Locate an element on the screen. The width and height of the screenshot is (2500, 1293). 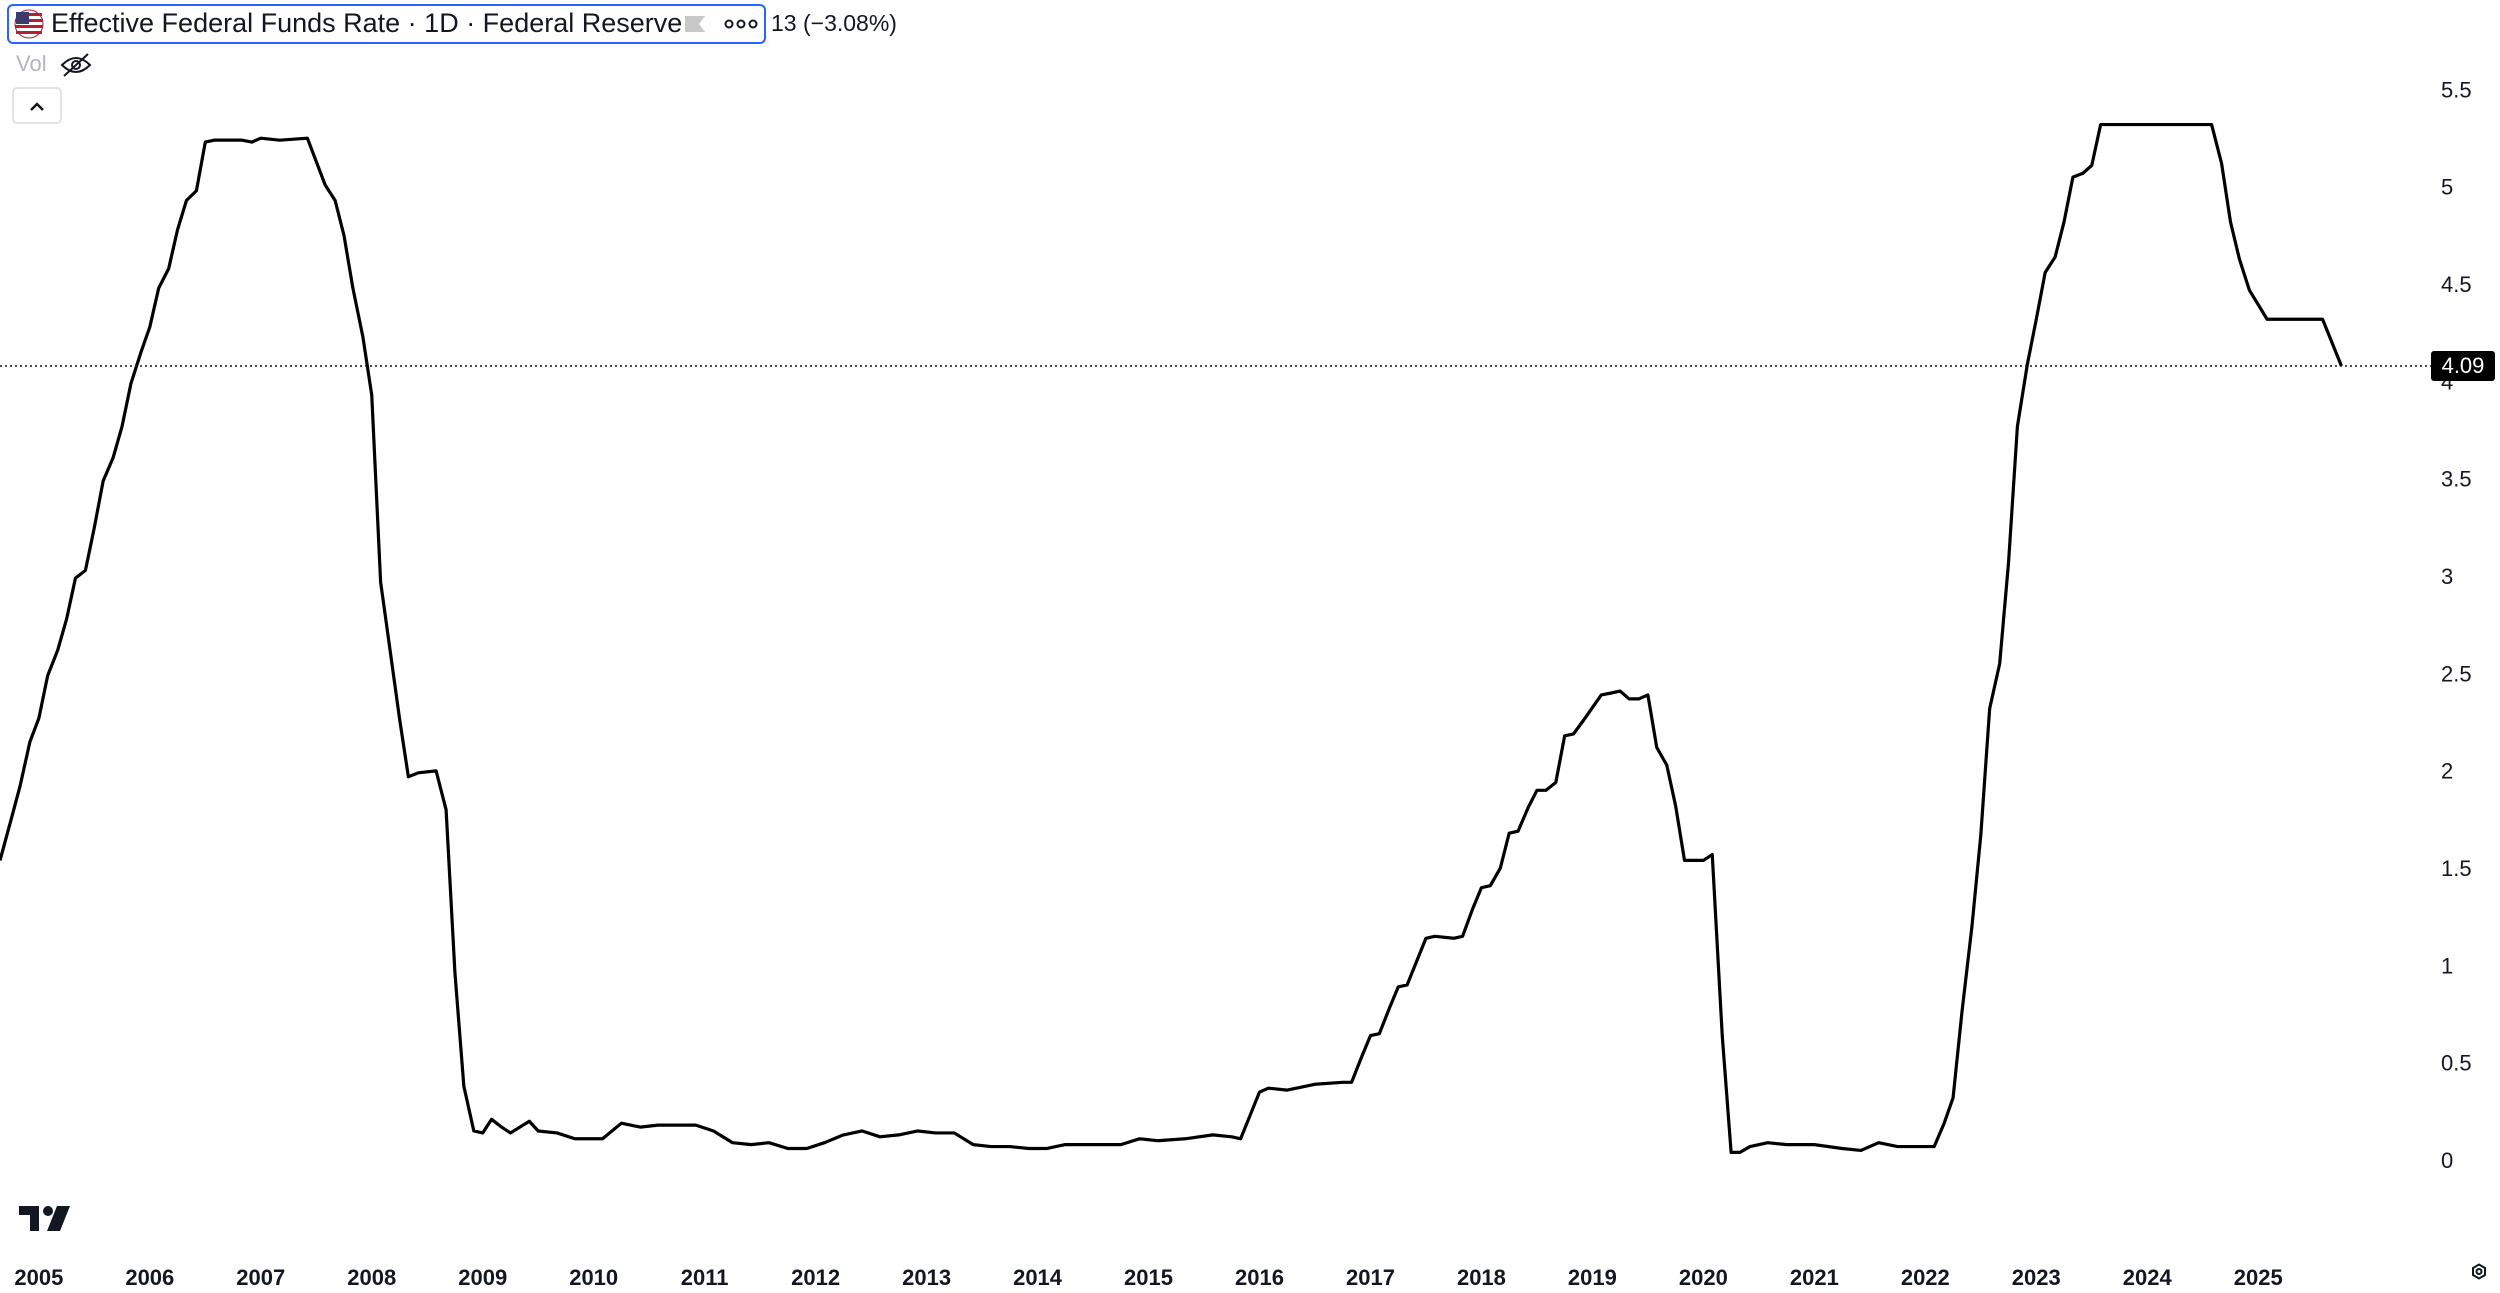
last-value-label: 4.09 is located at coordinates (2463, 365).